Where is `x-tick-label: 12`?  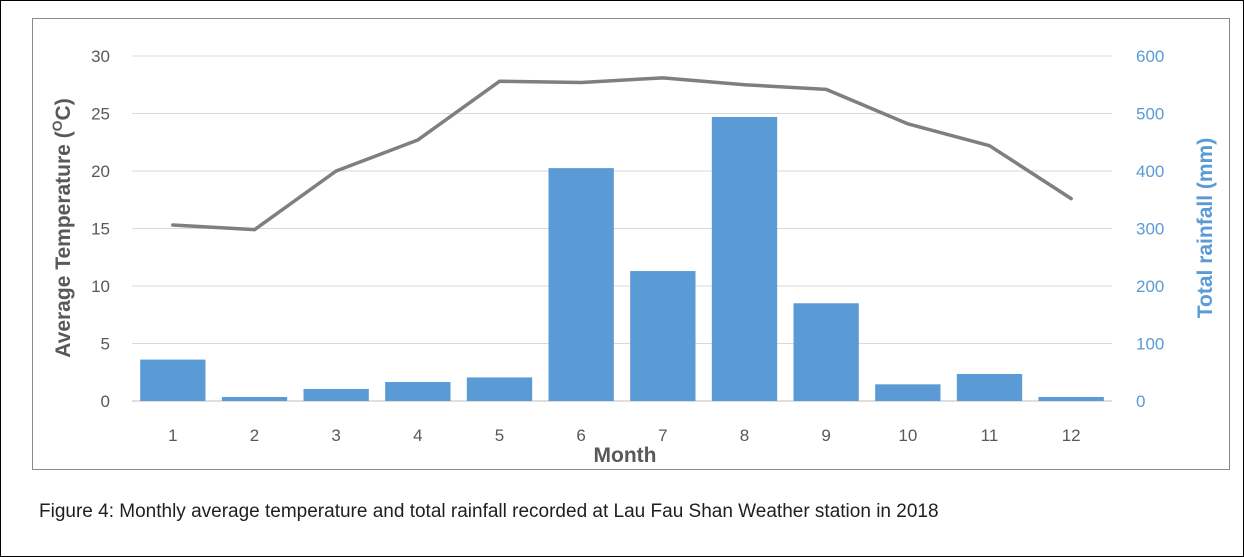 x-tick-label: 12 is located at coordinates (1071, 435).